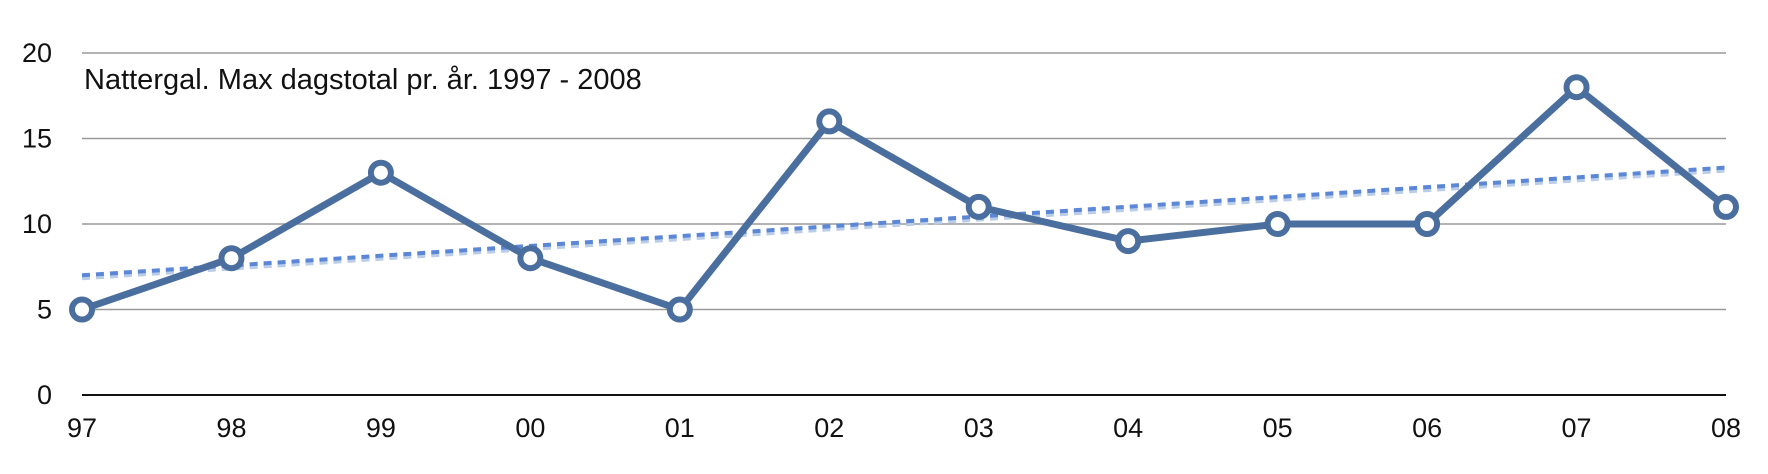  What do you see at coordinates (1726, 428) in the screenshot?
I see `x-tick-label: 08` at bounding box center [1726, 428].